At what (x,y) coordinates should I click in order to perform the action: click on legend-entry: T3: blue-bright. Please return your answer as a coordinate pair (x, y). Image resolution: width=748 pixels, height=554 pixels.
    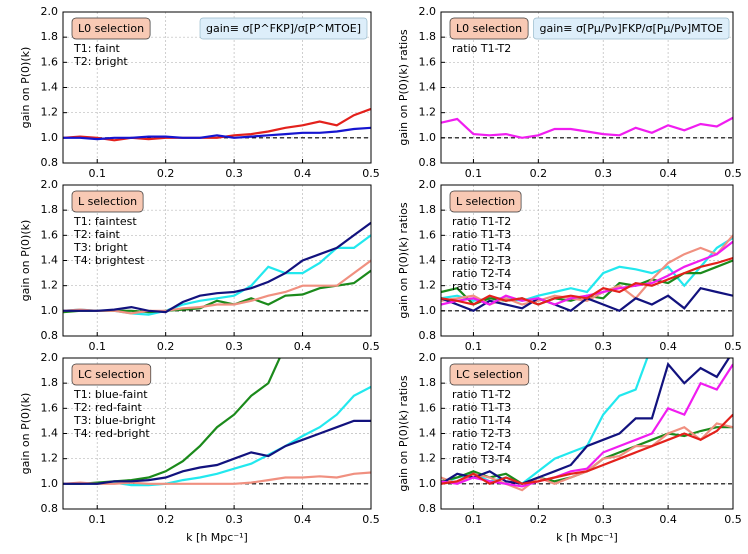
    Looking at the image, I should click on (114, 420).